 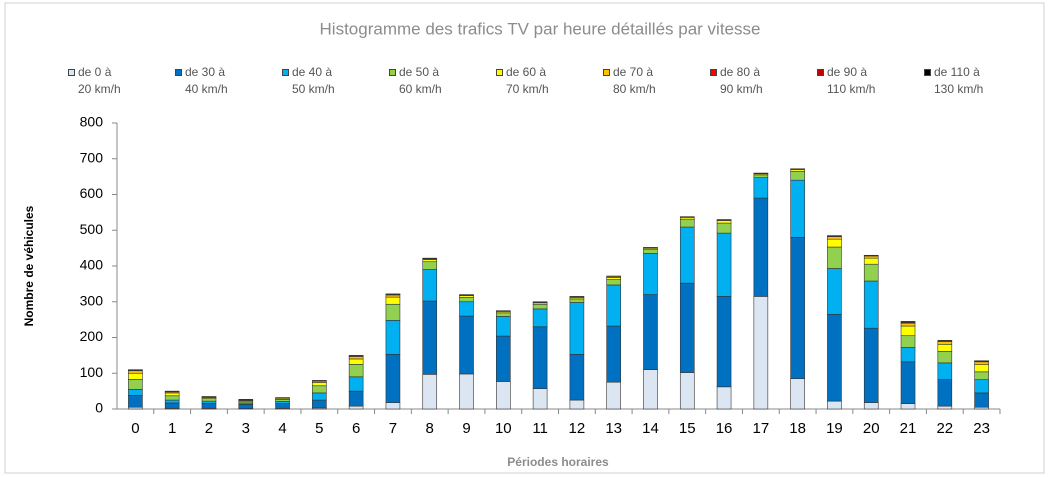 I want to click on x-tick-label: 13, so click(x=613, y=428).